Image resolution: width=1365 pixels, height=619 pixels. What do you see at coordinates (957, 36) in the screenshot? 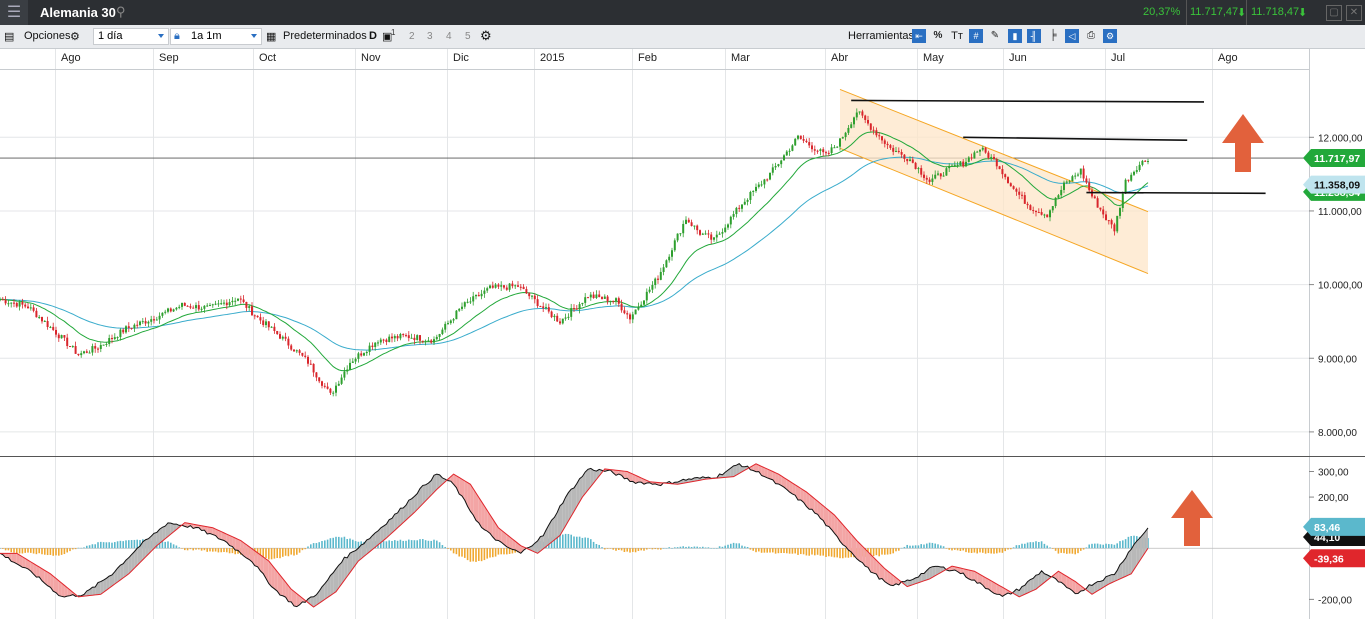
I see `text-tool: Tт` at bounding box center [957, 36].